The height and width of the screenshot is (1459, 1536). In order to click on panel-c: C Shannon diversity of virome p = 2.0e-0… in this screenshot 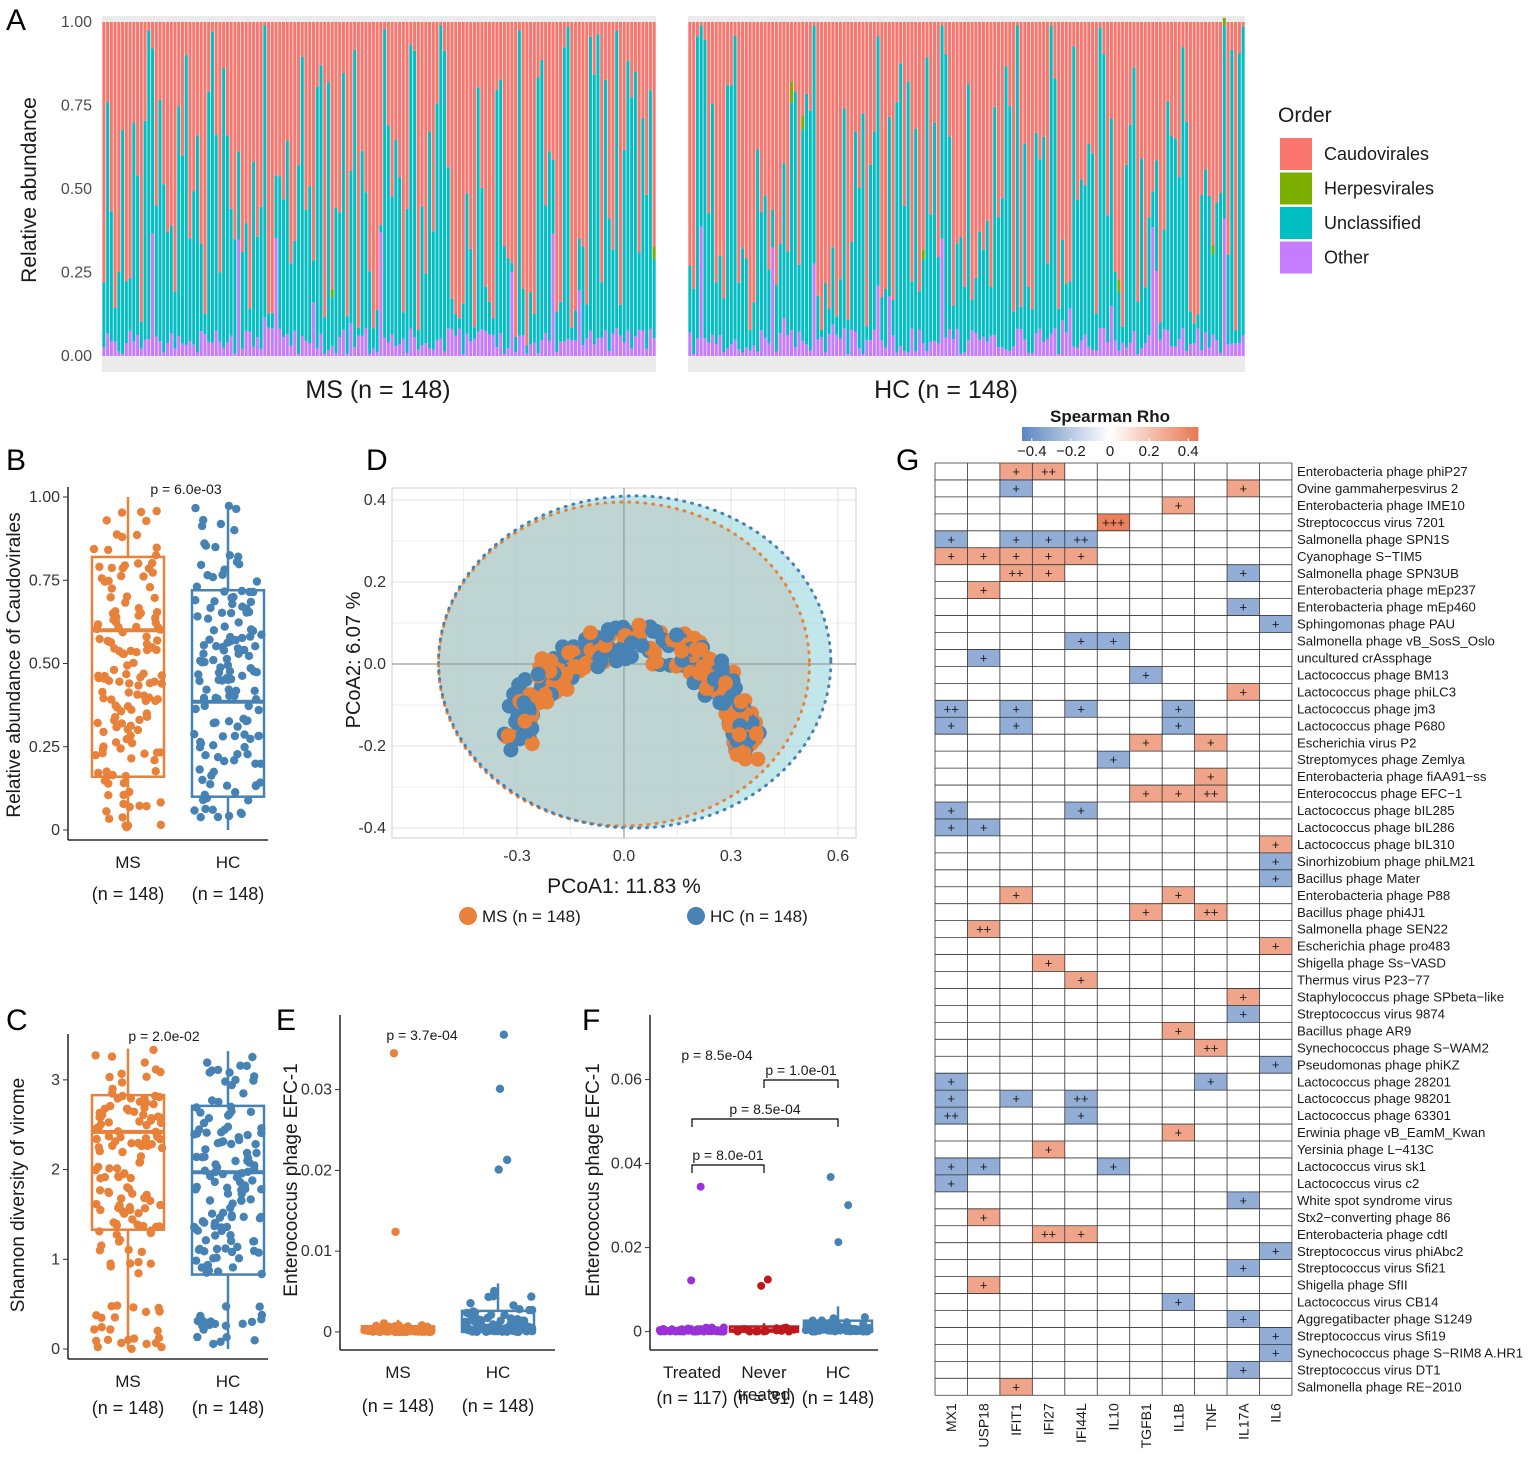, I will do `click(137, 1211)`.